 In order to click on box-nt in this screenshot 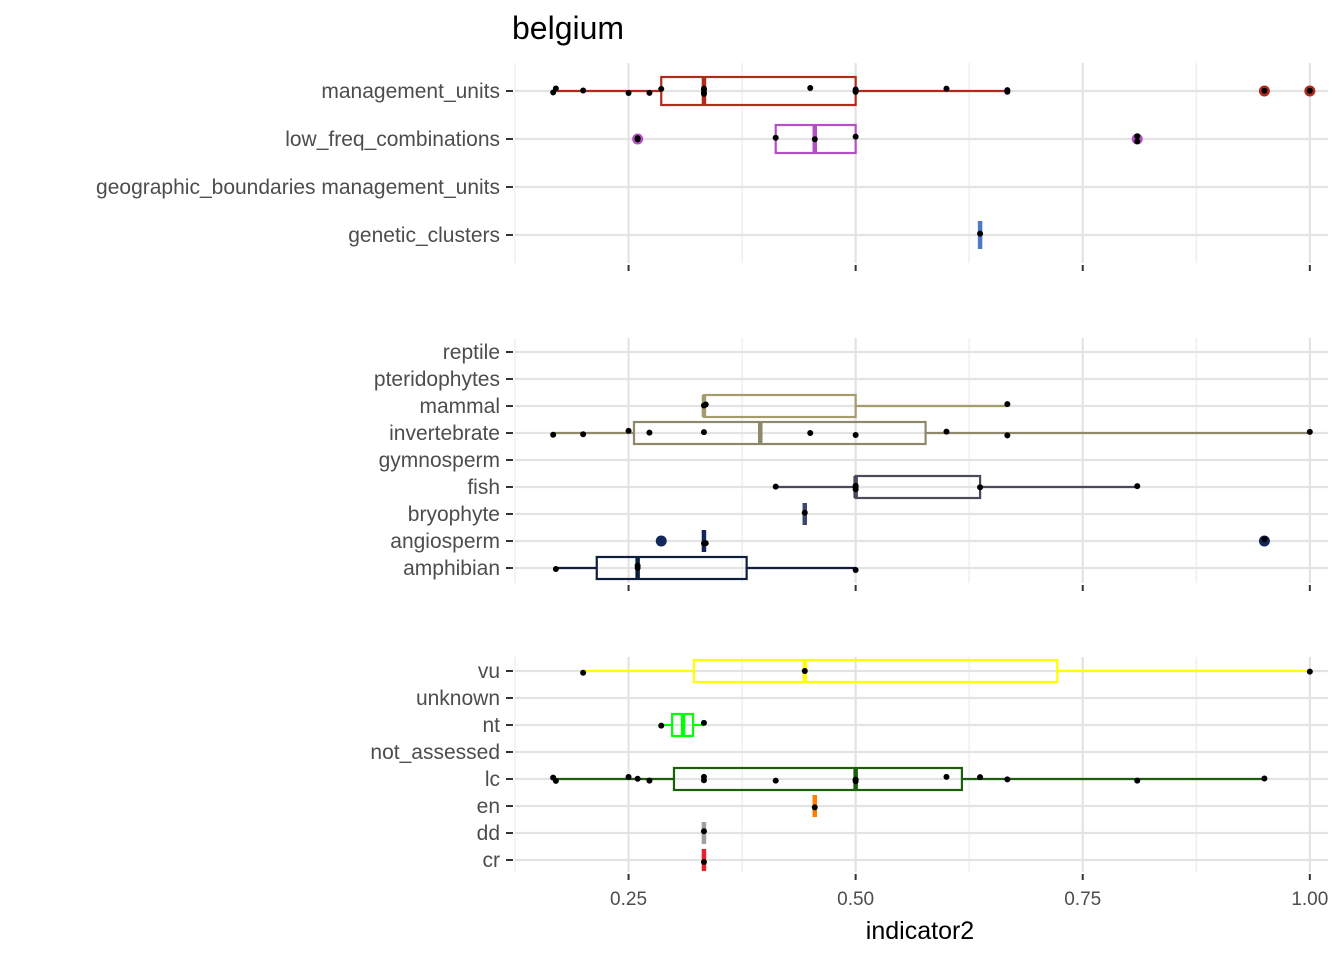, I will do `click(682, 725)`.